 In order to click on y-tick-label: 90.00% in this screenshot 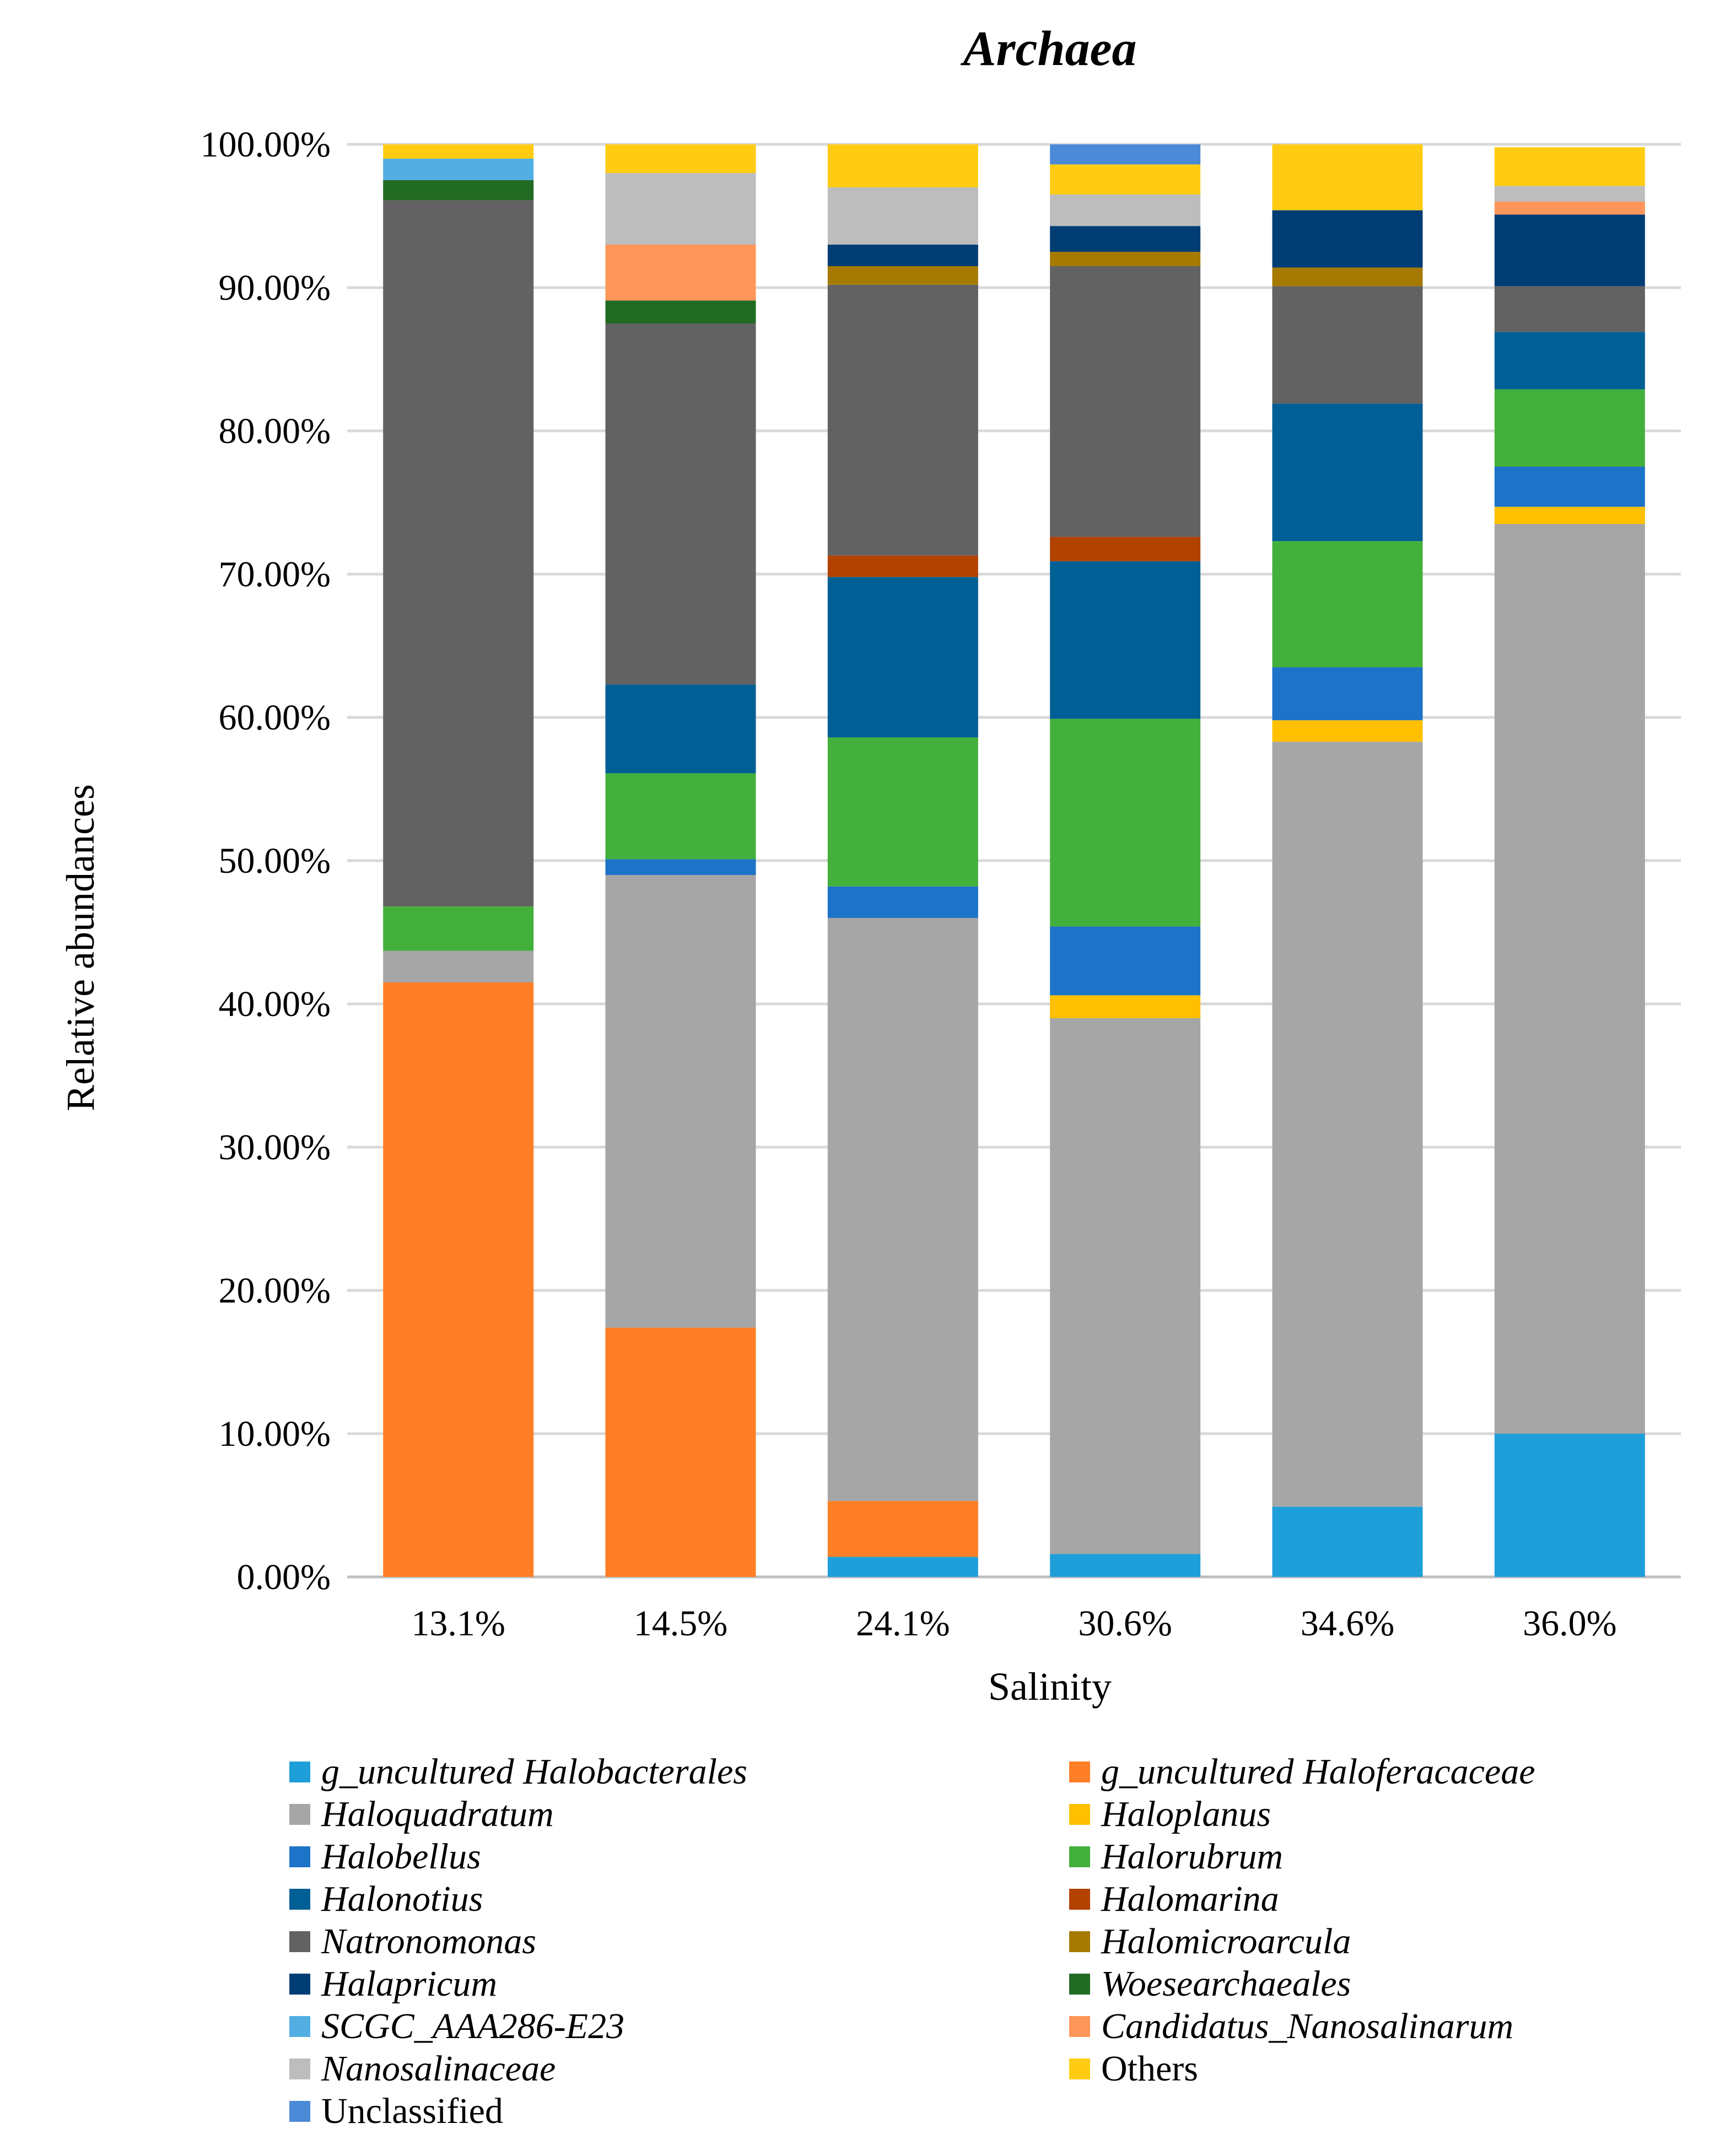, I will do `click(275, 288)`.